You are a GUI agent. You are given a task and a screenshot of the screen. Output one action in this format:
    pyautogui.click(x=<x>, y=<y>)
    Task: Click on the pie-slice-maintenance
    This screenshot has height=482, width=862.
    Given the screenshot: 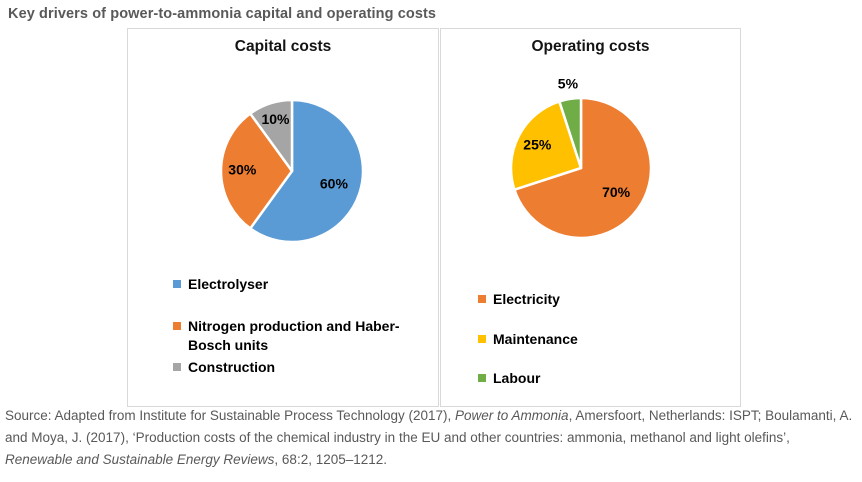 What is the action you would take?
    pyautogui.click(x=546, y=145)
    